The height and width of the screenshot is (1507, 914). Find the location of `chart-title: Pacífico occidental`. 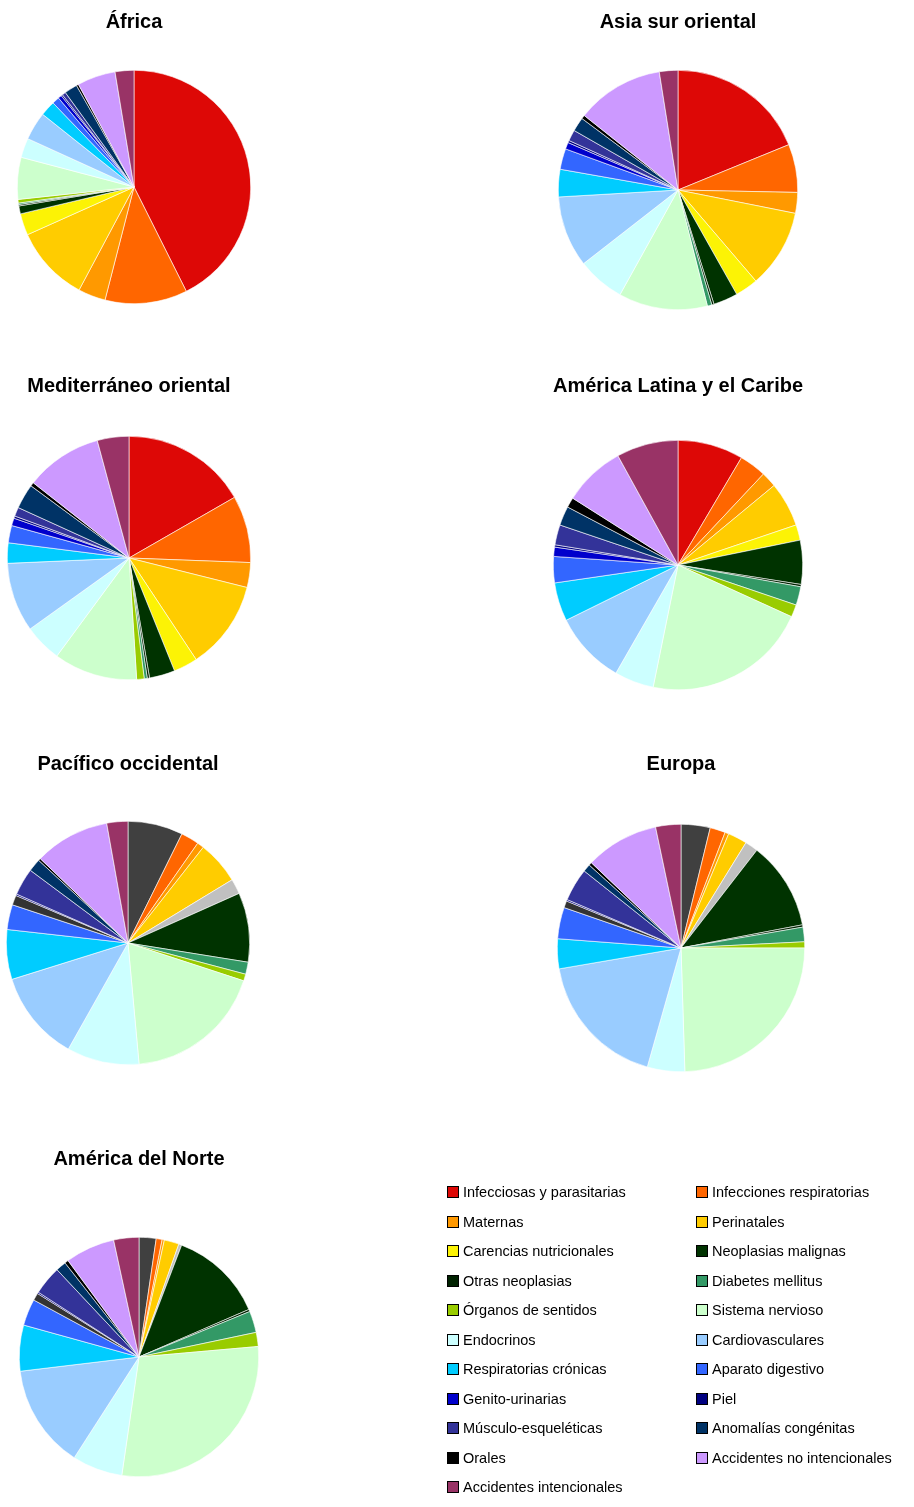

chart-title: Pacífico occidental is located at coordinates (128, 763).